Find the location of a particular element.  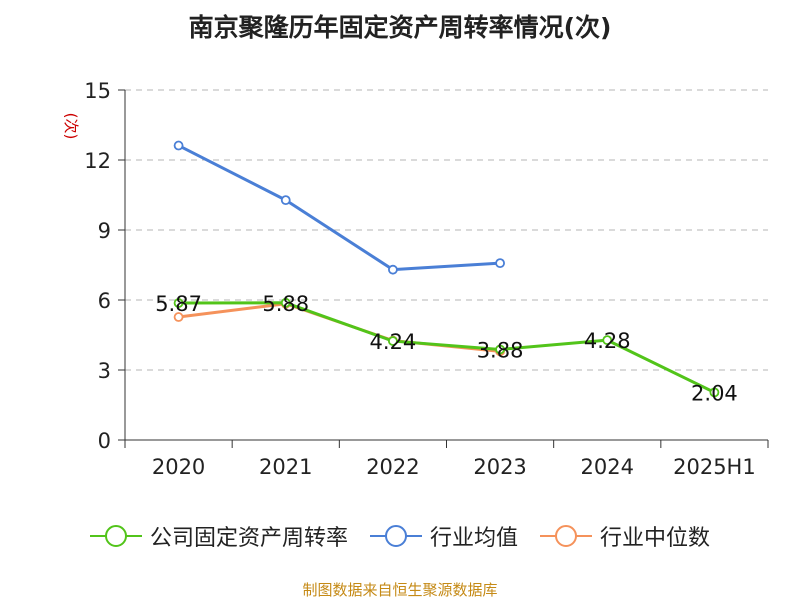

series-company-line is located at coordinates (447, 347).